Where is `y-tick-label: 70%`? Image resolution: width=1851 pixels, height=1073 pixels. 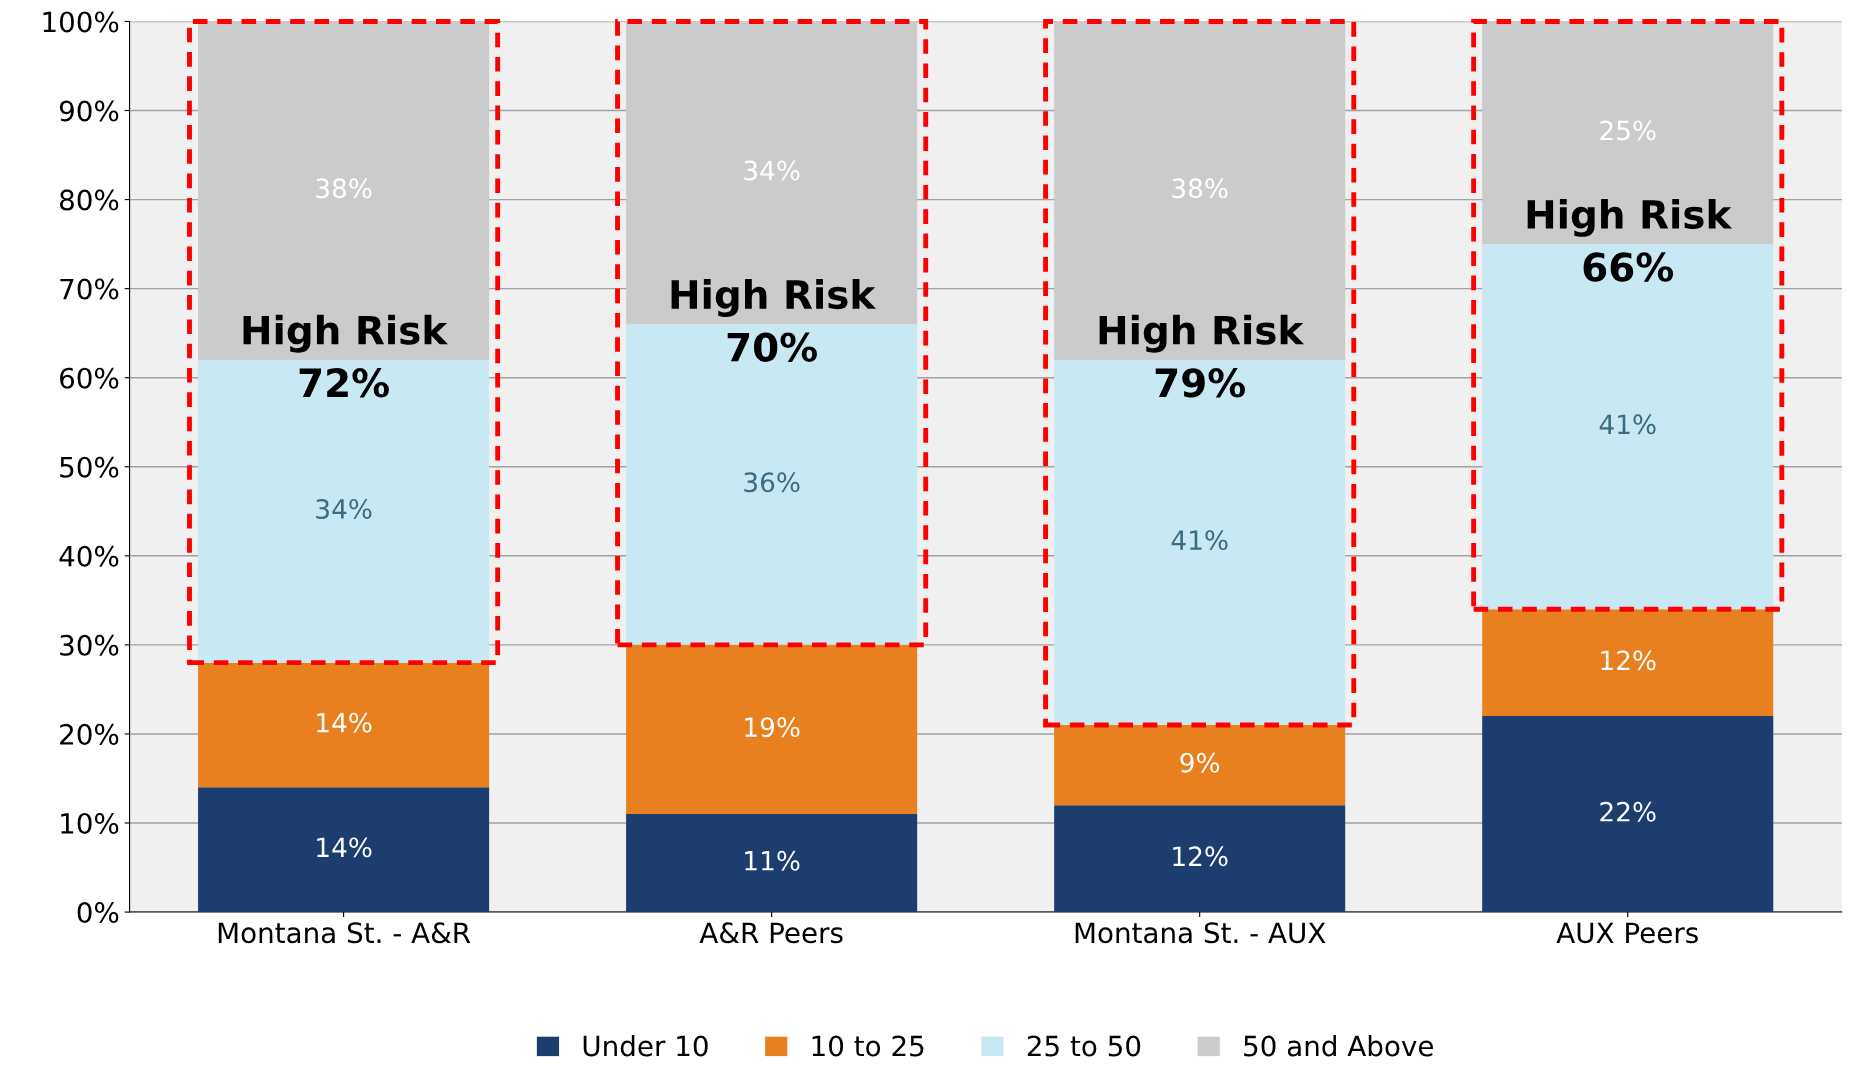 y-tick-label: 70% is located at coordinates (89, 289).